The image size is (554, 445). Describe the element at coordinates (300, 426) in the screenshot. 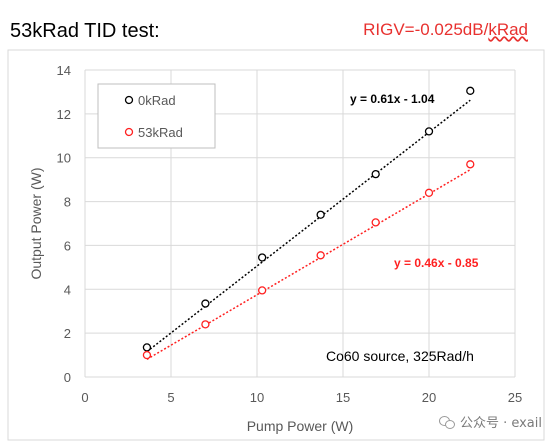

I see `x-axis-label: Pump Power (W)` at that location.